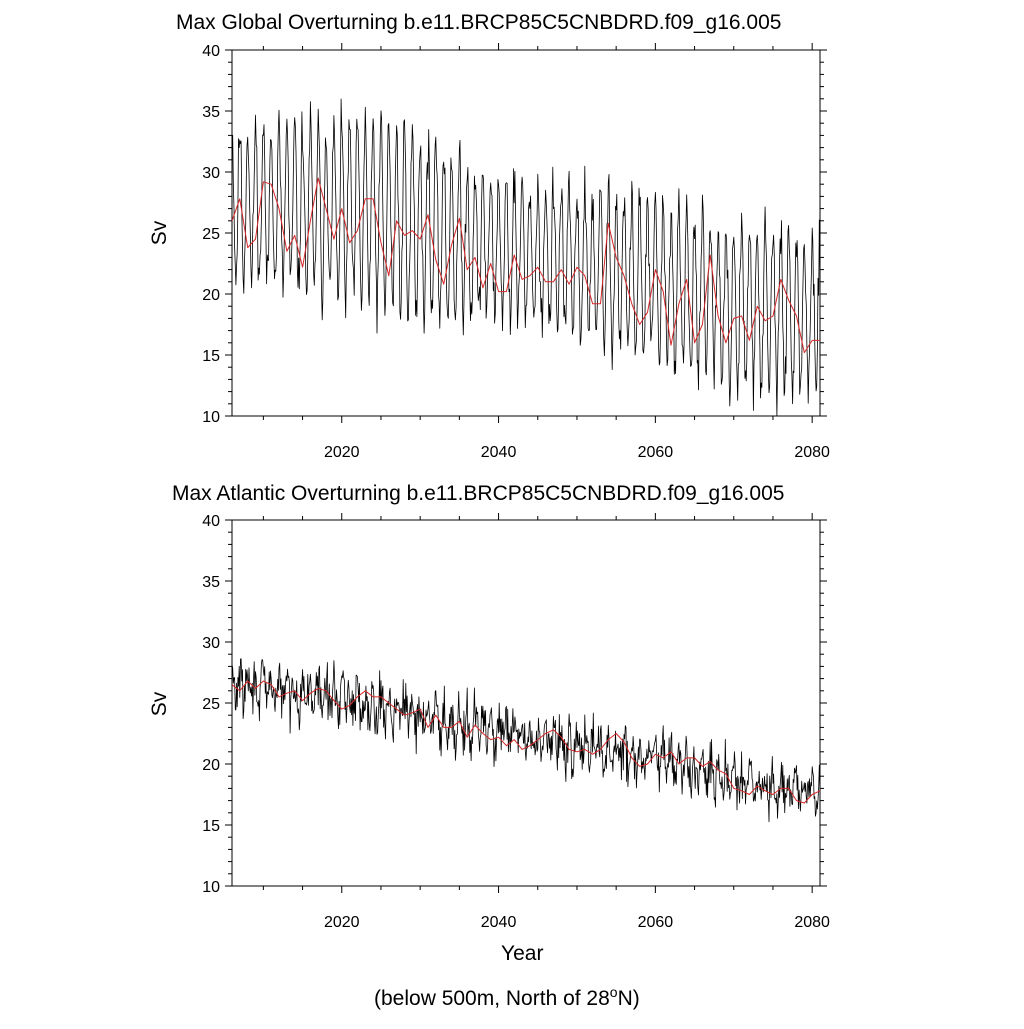  What do you see at coordinates (211, 51) in the screenshot?
I see `global-ytick-label: 40` at bounding box center [211, 51].